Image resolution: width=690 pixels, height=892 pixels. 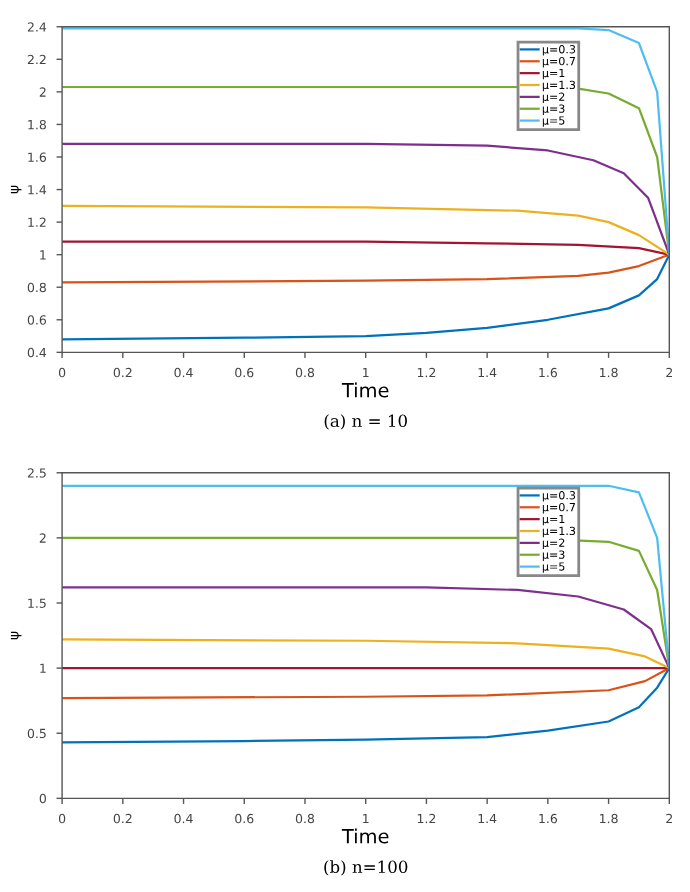 What do you see at coordinates (366, 868) in the screenshot?
I see `text: (b) n=100` at bounding box center [366, 868].